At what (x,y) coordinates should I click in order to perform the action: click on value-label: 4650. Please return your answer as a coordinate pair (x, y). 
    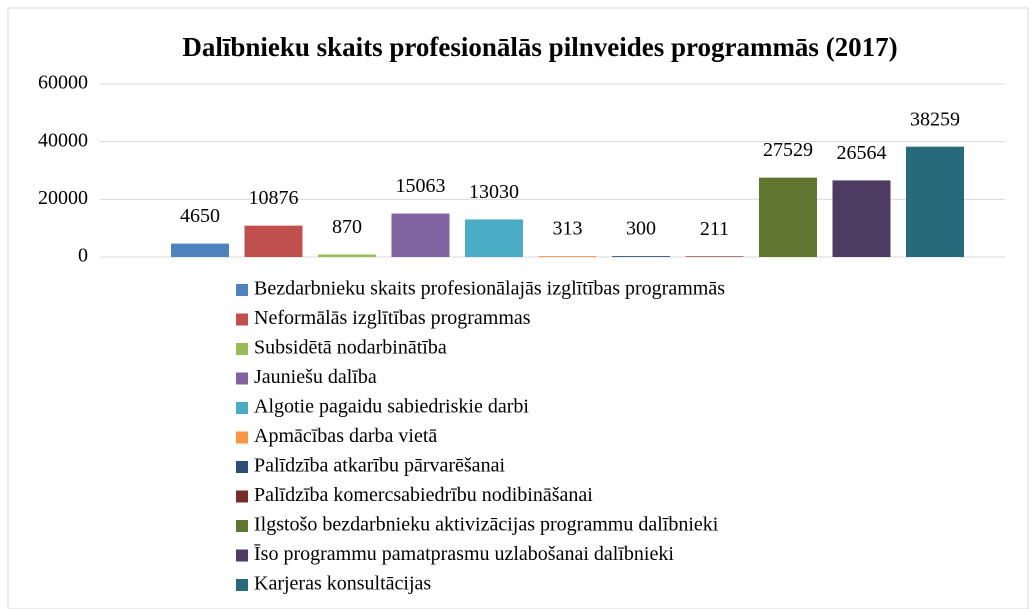
    Looking at the image, I should click on (200, 216).